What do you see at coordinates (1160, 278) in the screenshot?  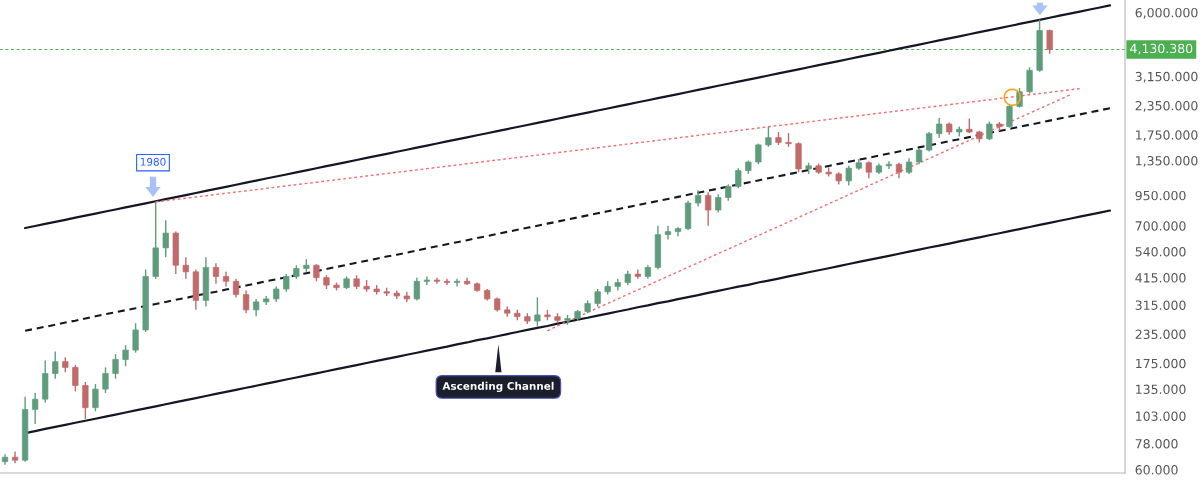 I see `y-tick-label: 415.000` at bounding box center [1160, 278].